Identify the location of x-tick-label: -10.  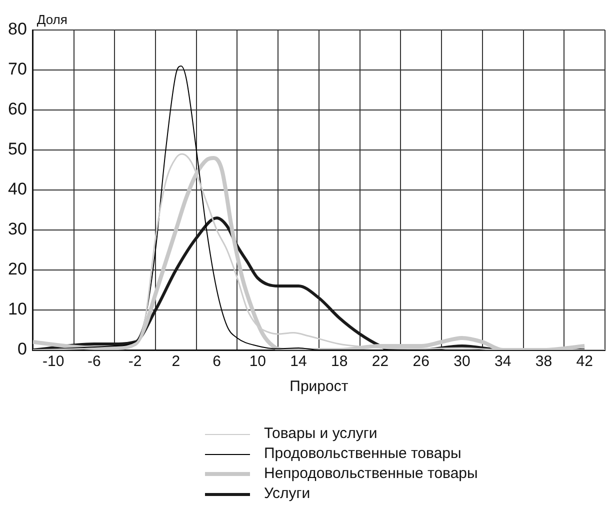
(53, 361).